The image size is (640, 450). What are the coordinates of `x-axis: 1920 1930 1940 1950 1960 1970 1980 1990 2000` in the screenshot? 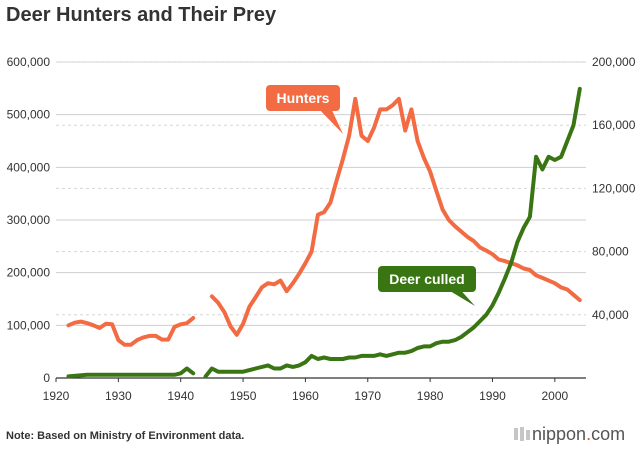 It's located at (305, 390).